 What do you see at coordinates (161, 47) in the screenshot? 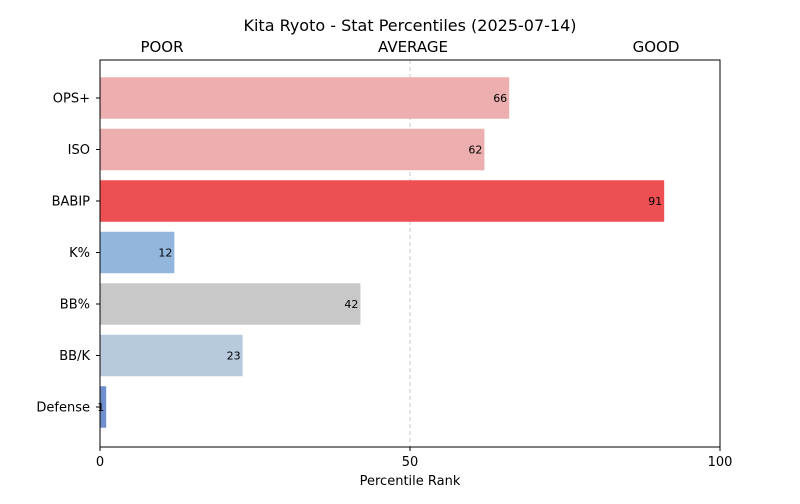
I see `zone-label-poor: POOR` at bounding box center [161, 47].